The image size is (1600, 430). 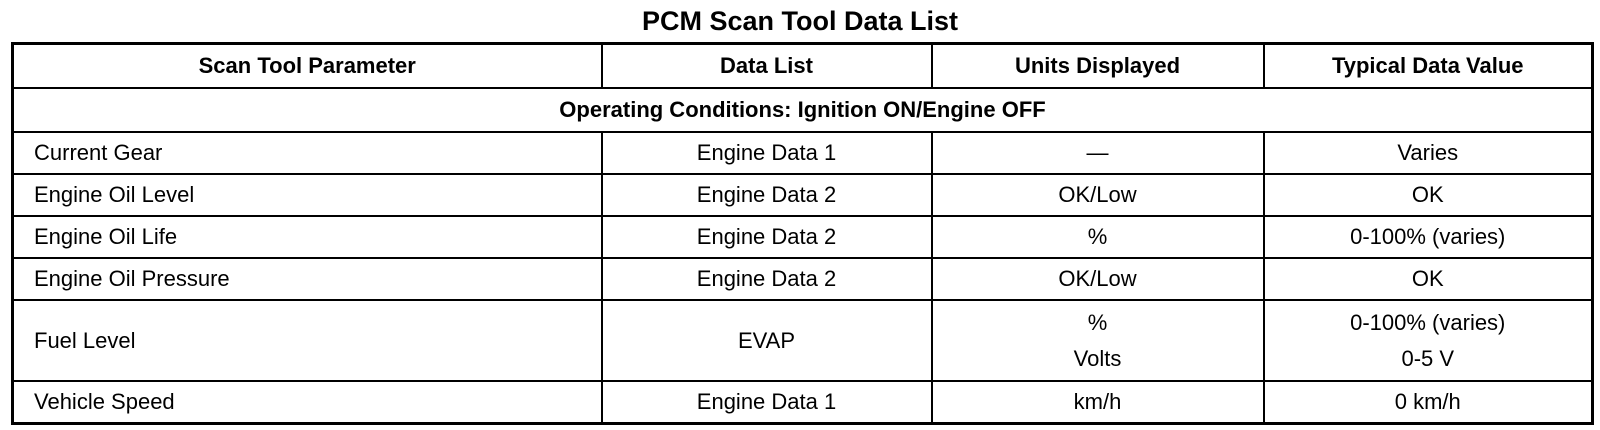 I want to click on cell-units: %, so click(x=1097, y=237).